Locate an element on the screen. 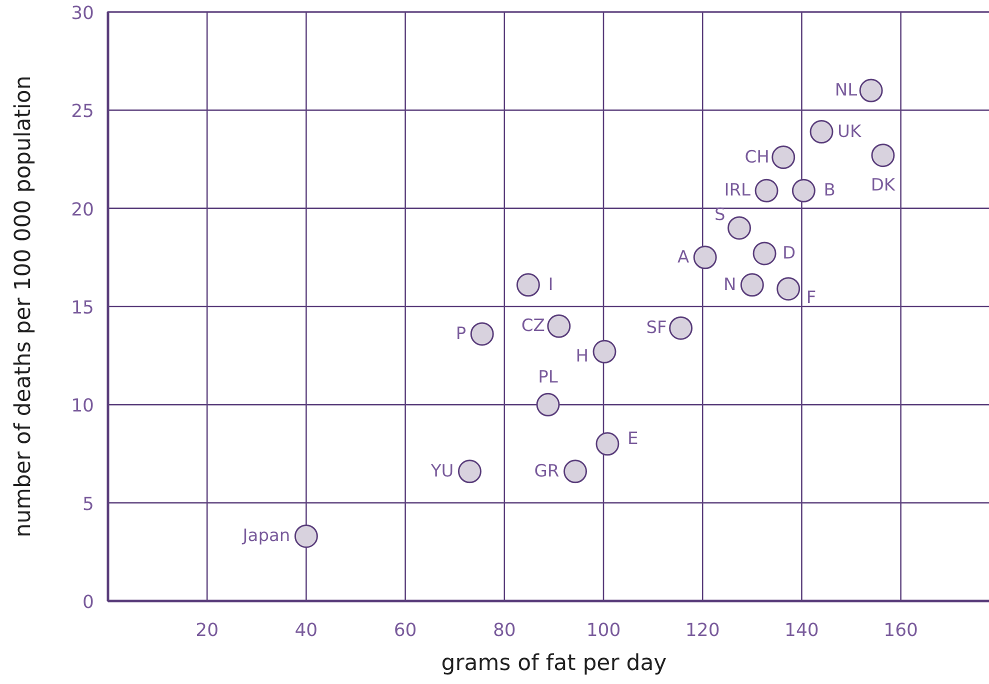 This screenshot has width=989, height=684. x-tick-label: 120 is located at coordinates (702, 630).